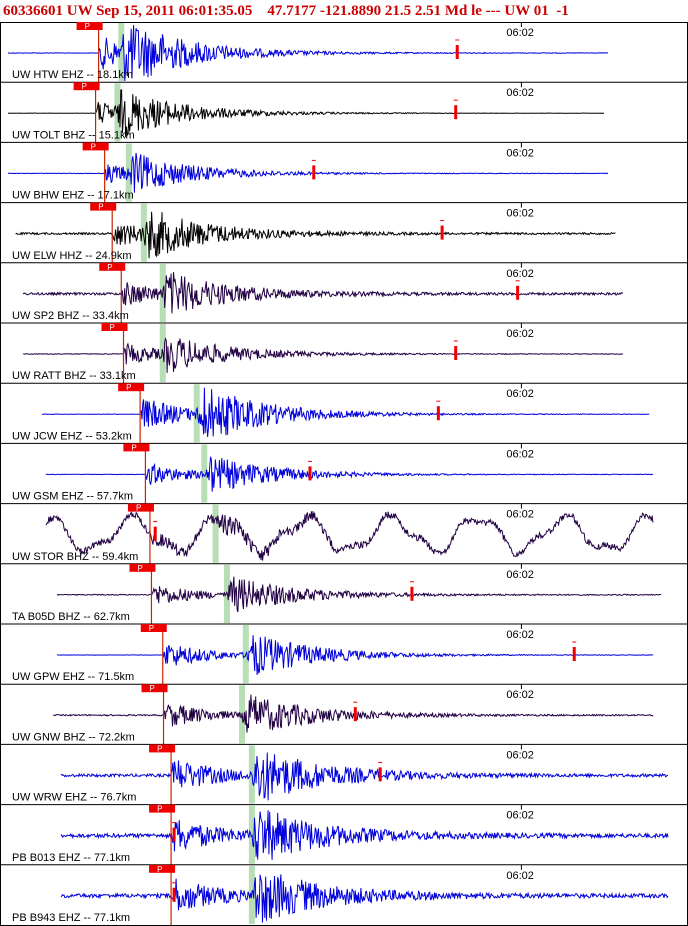 This screenshot has height=926, width=688. I want to click on trace-row: 06:02 P TA B05D BHZ -- 62.7km, so click(344, 593).